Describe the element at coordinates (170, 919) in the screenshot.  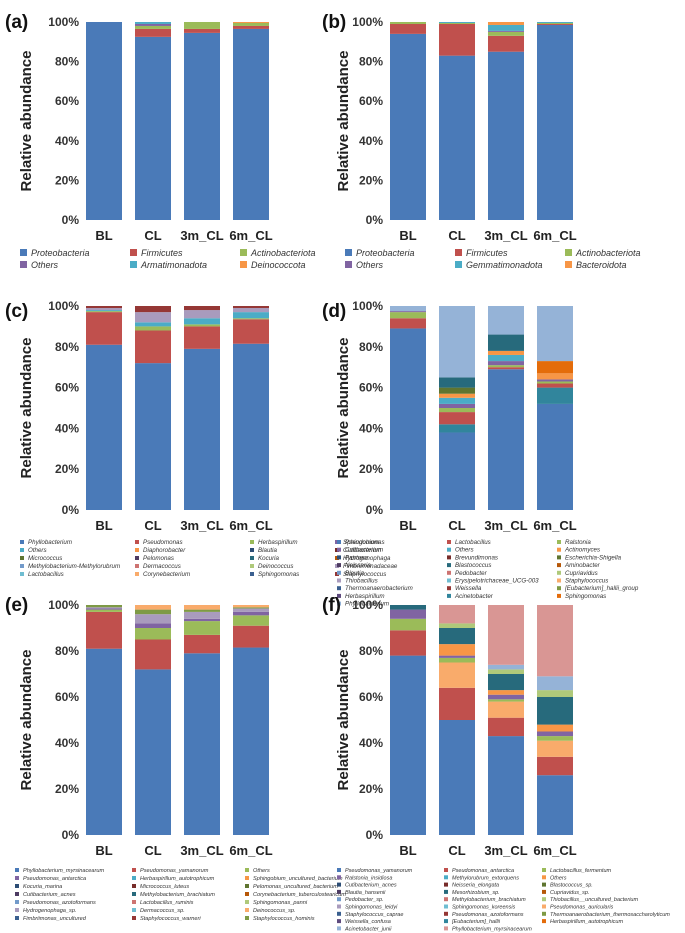
I see `legend-label: Staphylococcus_warneri` at that location.